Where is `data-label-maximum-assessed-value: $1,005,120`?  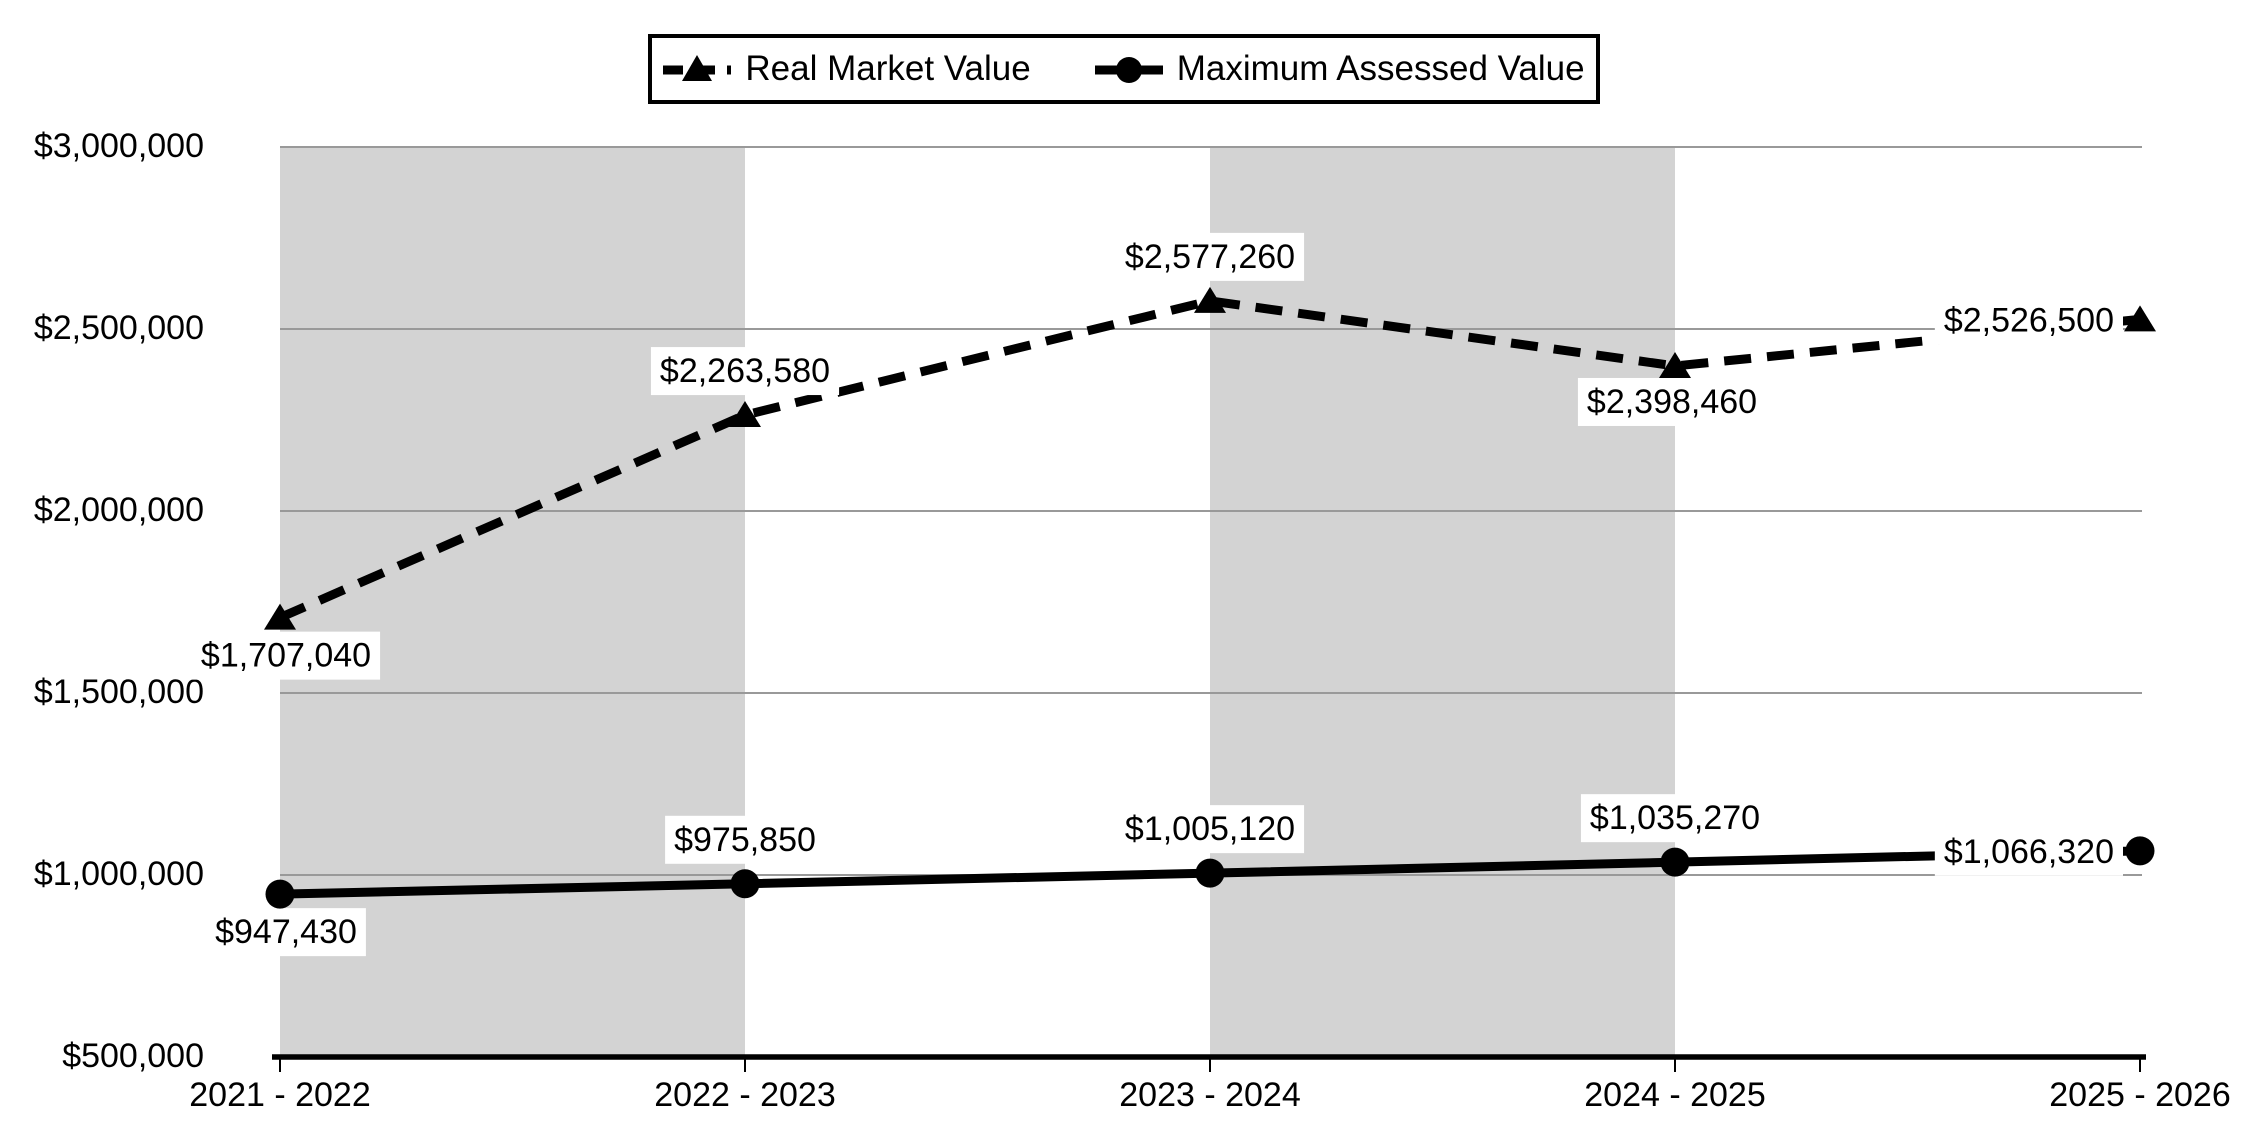 data-label-maximum-assessed-value: $1,005,120 is located at coordinates (1210, 829).